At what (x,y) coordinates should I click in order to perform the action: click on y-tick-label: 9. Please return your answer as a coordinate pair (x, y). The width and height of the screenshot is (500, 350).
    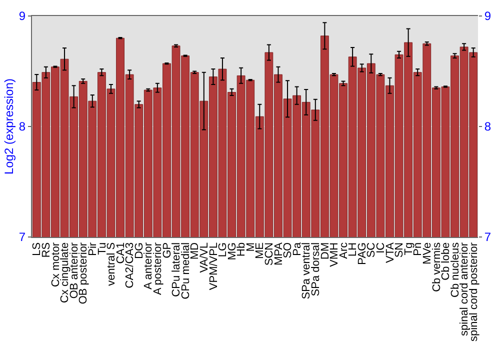
    Looking at the image, I should click on (22, 16).